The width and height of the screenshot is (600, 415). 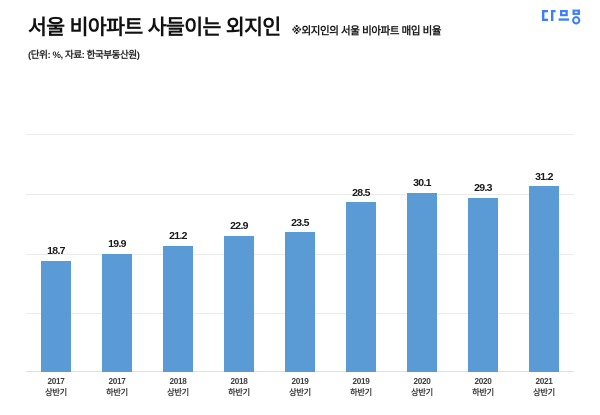 I want to click on bar-slot: 21.2, so click(x=178, y=253).